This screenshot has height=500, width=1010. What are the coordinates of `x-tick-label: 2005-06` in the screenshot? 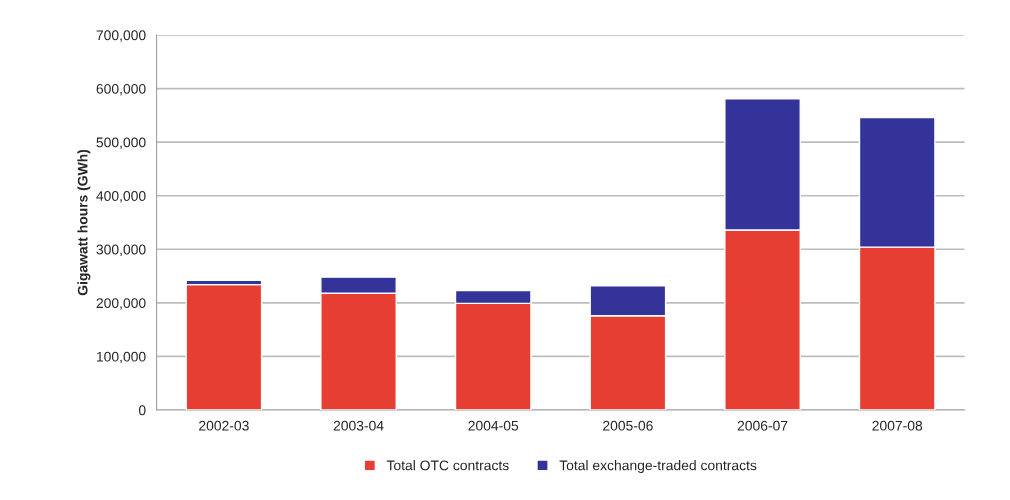 It's located at (628, 425).